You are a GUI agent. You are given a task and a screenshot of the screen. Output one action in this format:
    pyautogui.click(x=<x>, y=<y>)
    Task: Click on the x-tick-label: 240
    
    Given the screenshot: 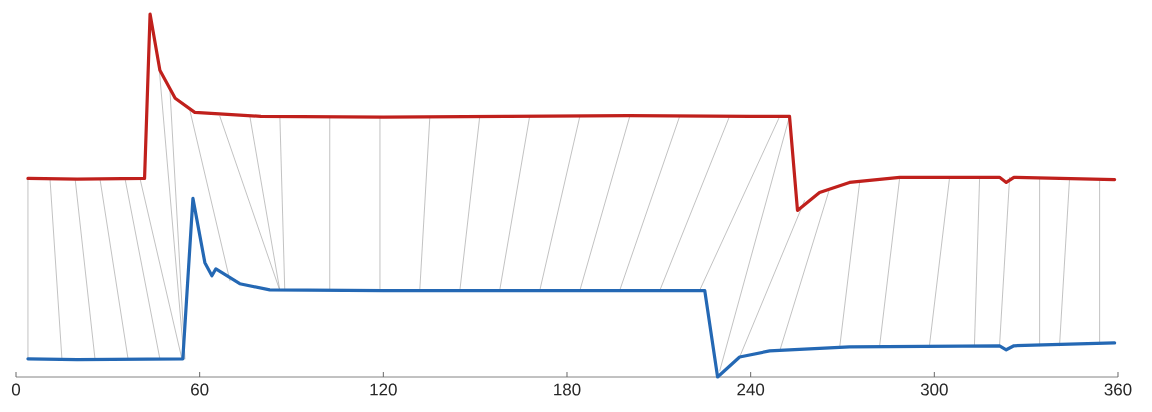 What is the action you would take?
    pyautogui.click(x=751, y=389)
    